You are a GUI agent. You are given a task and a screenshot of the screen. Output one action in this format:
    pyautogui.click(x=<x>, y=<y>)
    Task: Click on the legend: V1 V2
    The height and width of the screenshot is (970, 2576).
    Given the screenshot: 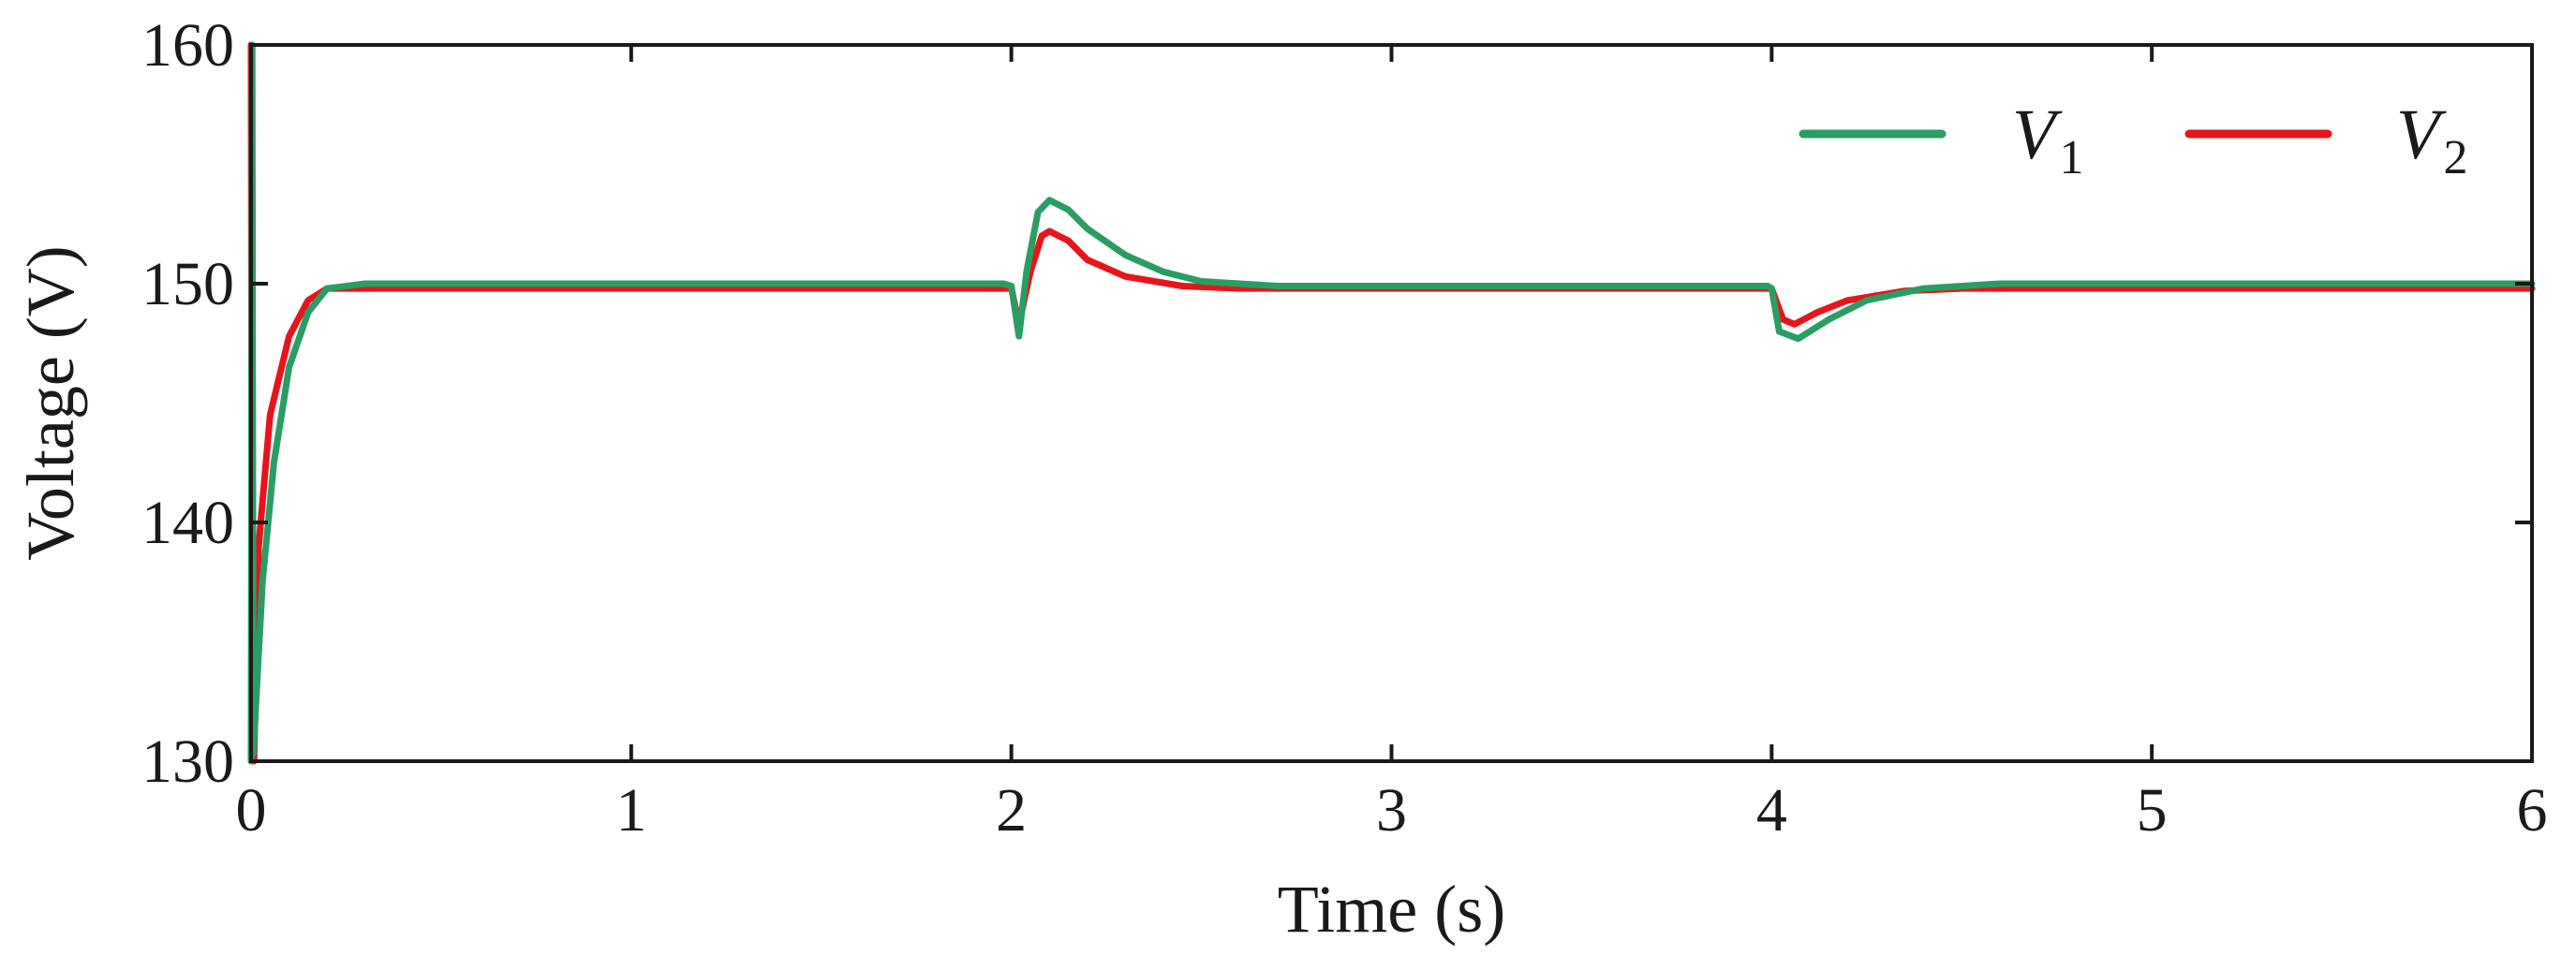 What is the action you would take?
    pyautogui.click(x=2133, y=140)
    